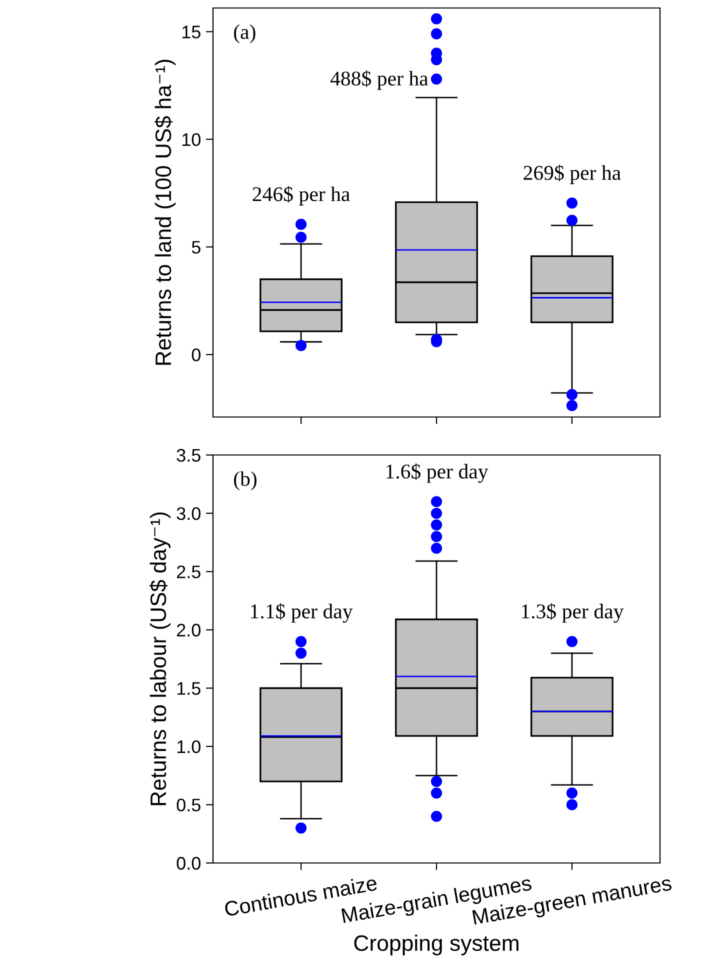  What do you see at coordinates (196, 247) in the screenshot?
I see `y-tick-label: 5` at bounding box center [196, 247].